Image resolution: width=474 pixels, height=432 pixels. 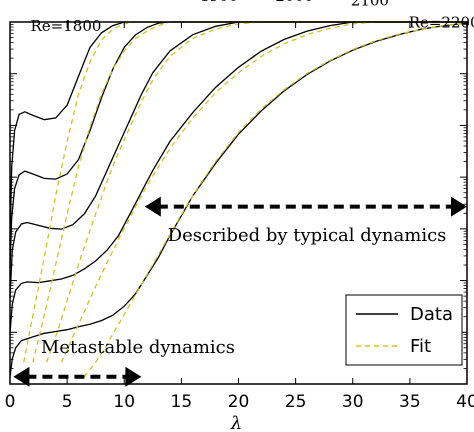 What do you see at coordinates (307, 235) in the screenshot?
I see `annotation-0: Described by typical dynamics` at bounding box center [307, 235].